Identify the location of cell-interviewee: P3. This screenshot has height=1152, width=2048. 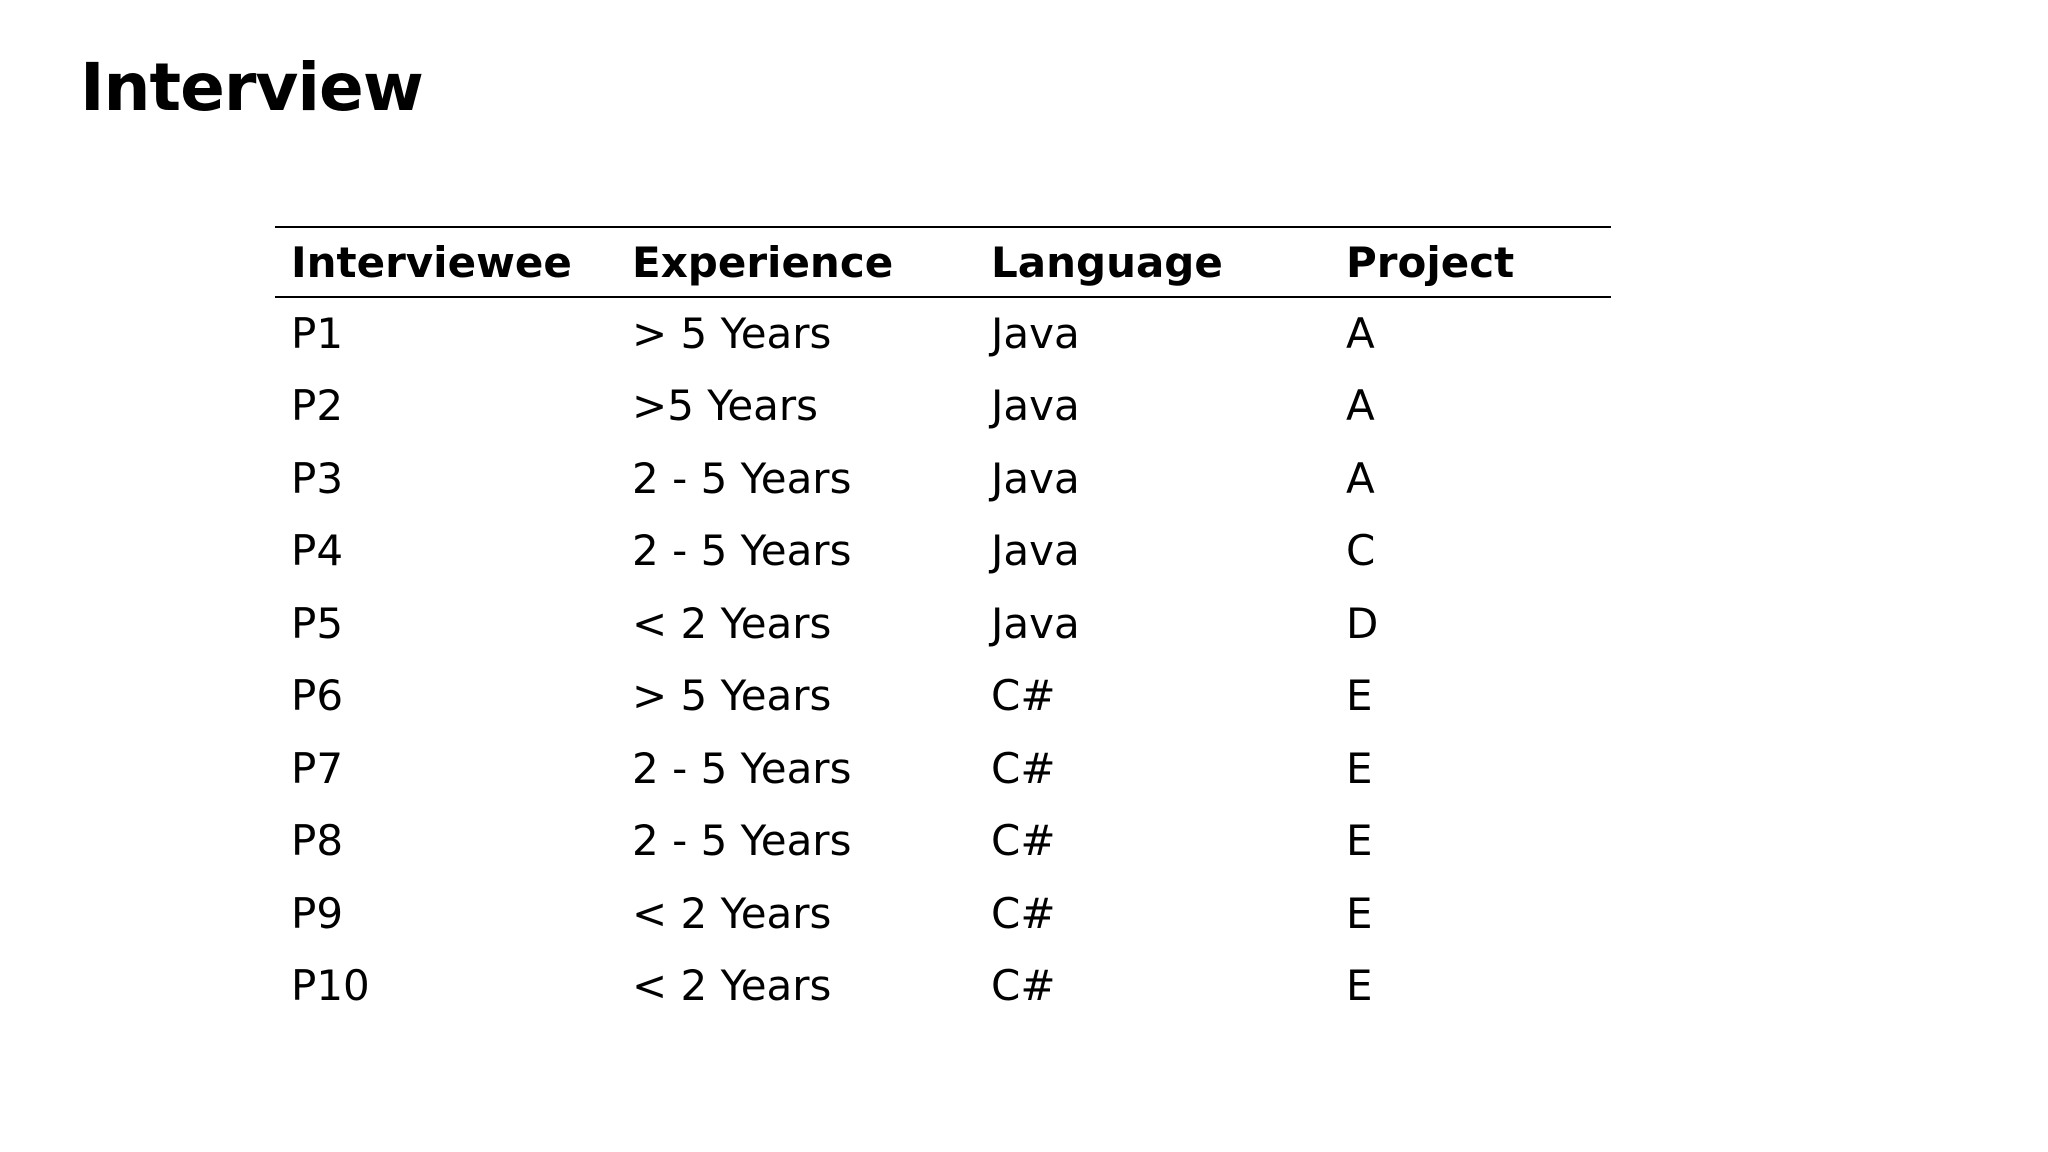
(317, 478).